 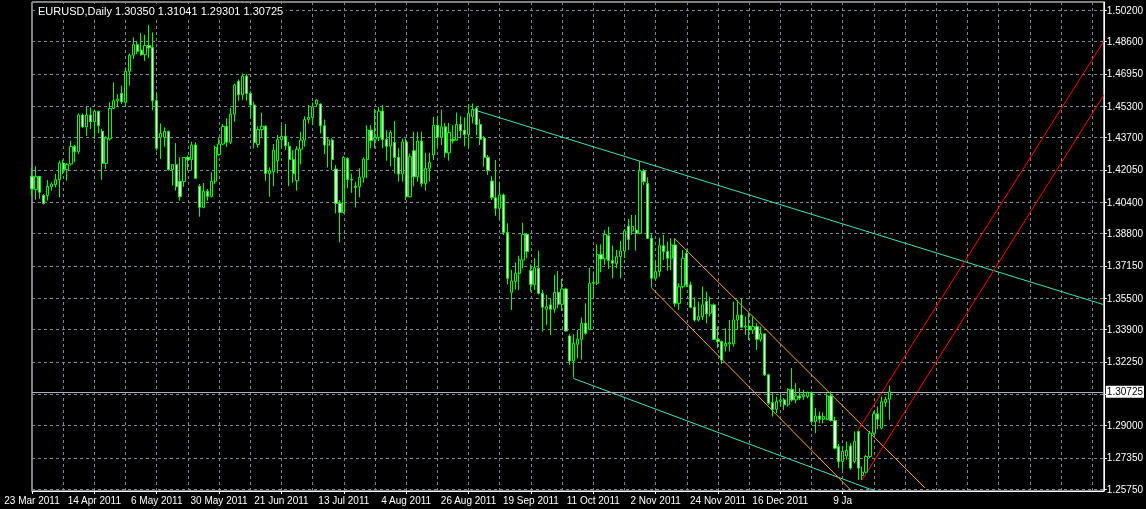 What do you see at coordinates (843, 500) in the screenshot?
I see `x-tick-label: 9 Ja` at bounding box center [843, 500].